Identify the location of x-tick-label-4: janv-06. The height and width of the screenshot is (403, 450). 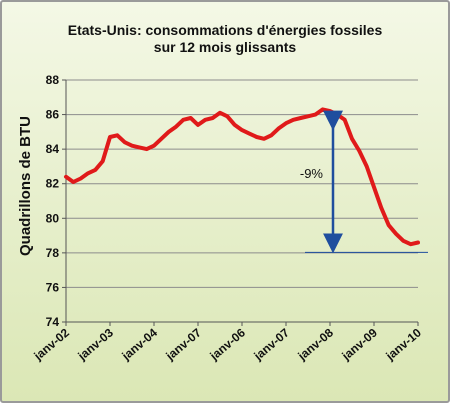
(227, 344).